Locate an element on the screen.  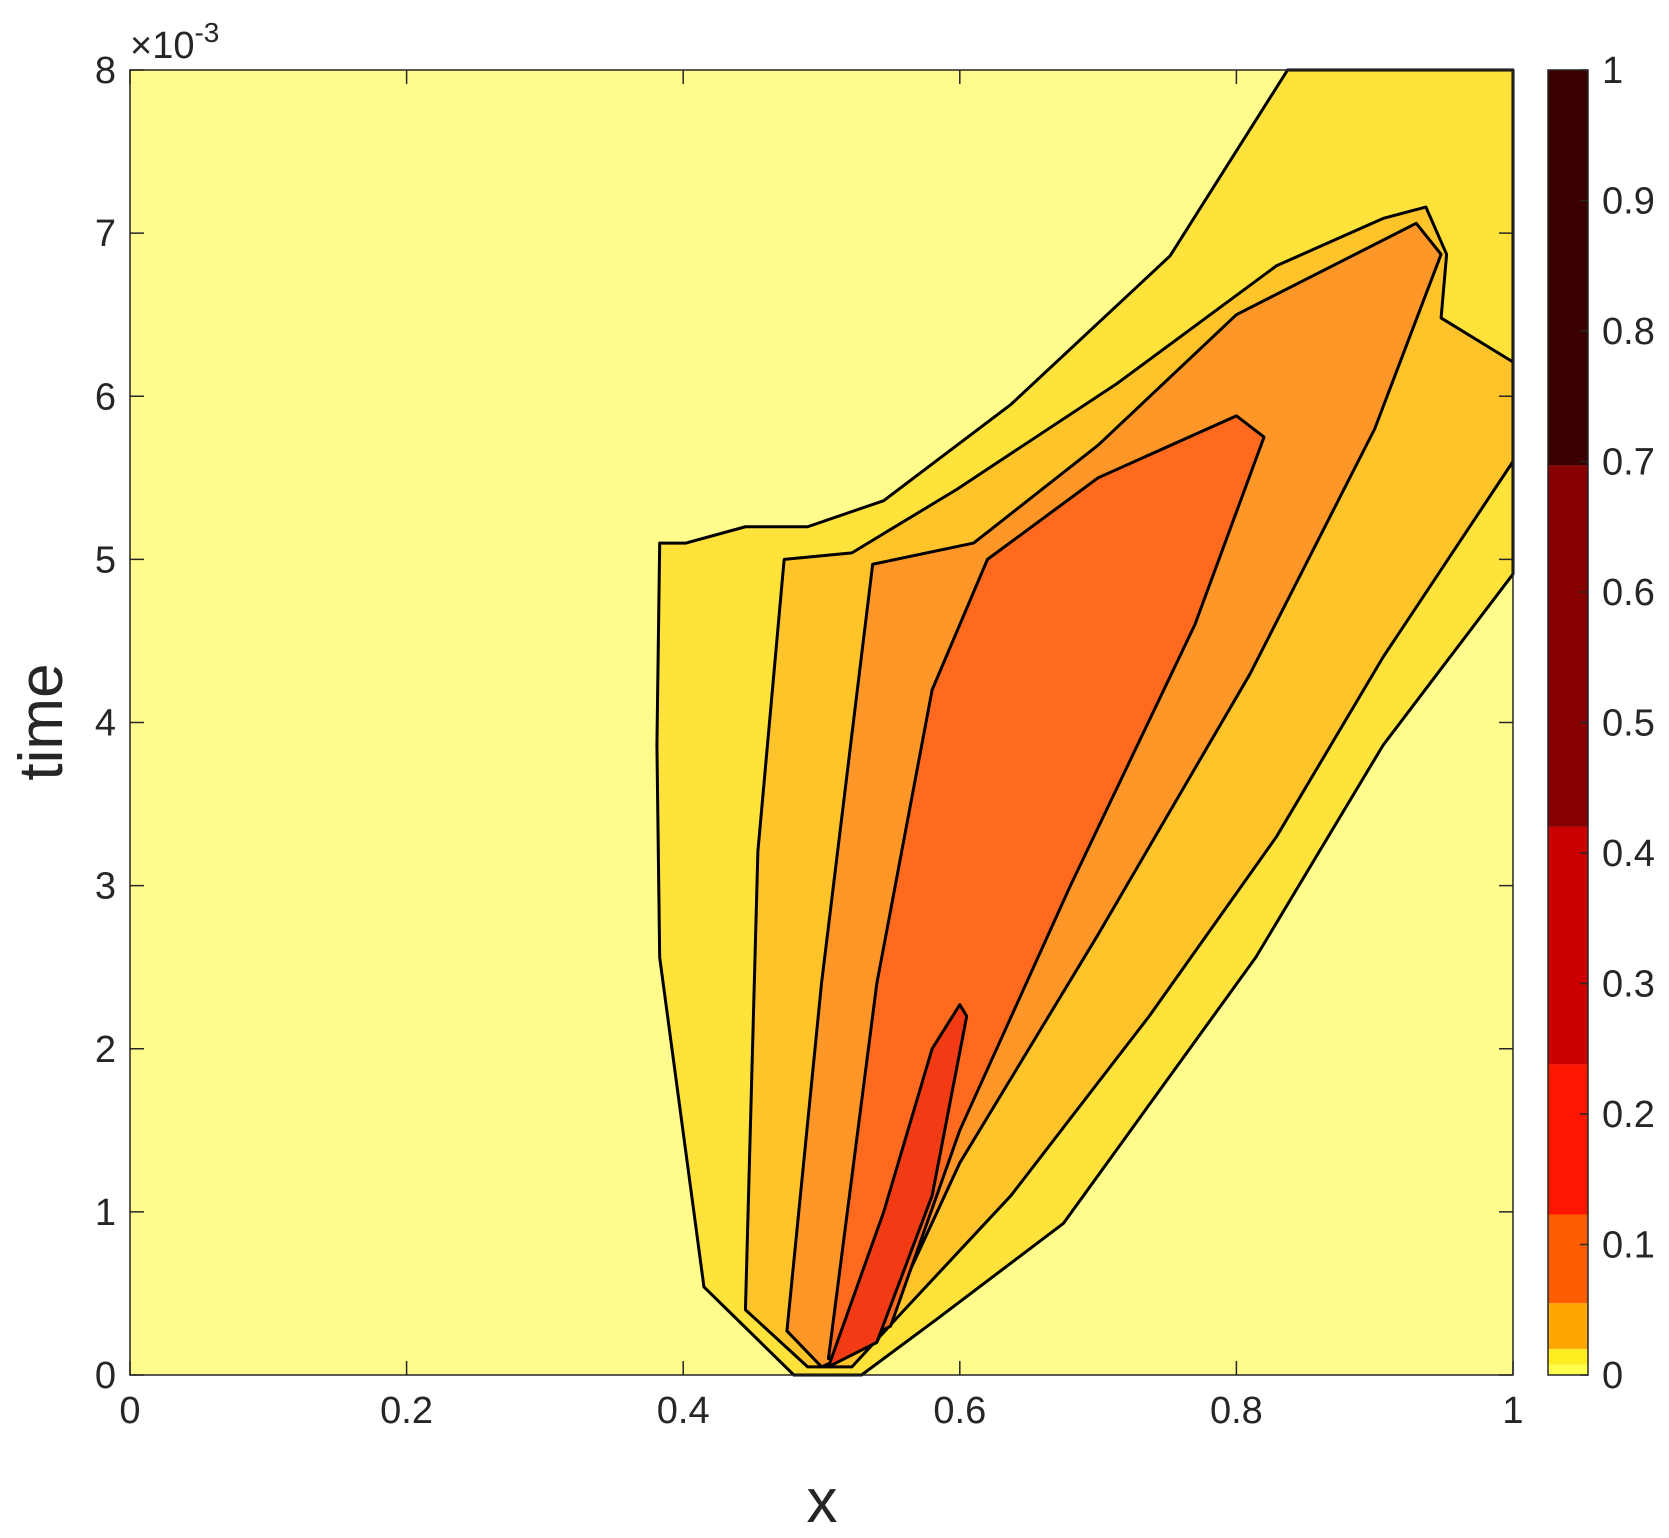
colorbar-tick-label: 0.6 is located at coordinates (1628, 593).